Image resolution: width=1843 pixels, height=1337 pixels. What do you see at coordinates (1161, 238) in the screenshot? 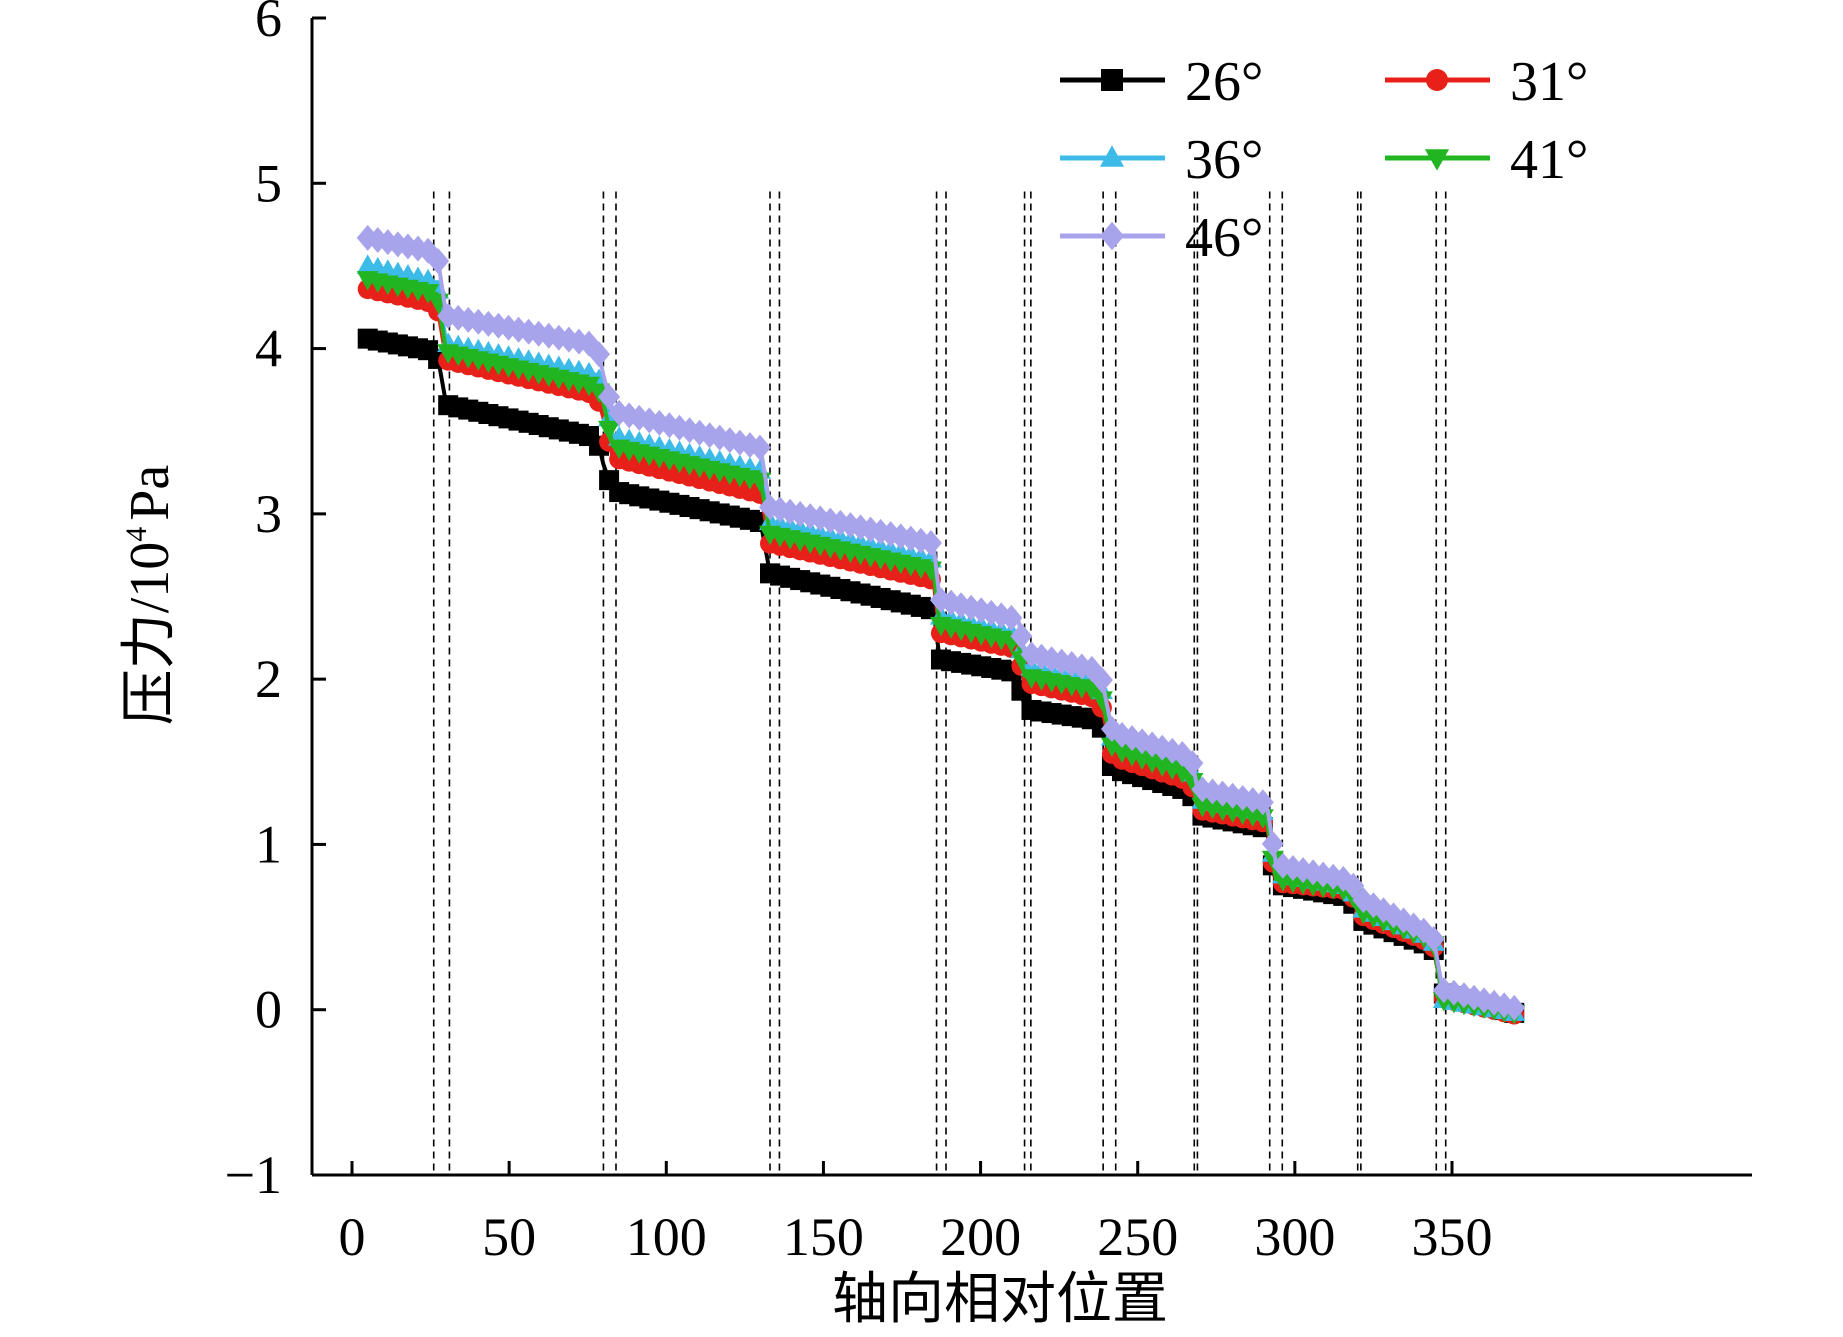
I see `legend-entry: 46°` at bounding box center [1161, 238].